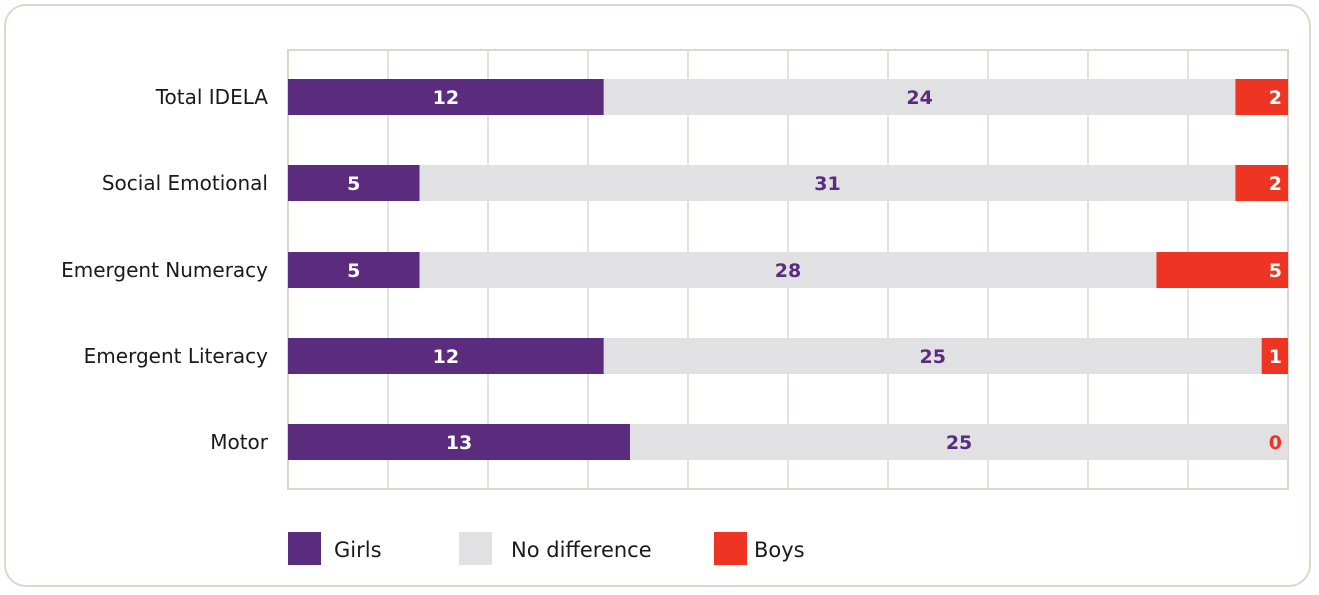 The image size is (1319, 595). Describe the element at coordinates (185, 183) in the screenshot. I see `category-label: Social Emotional` at that location.